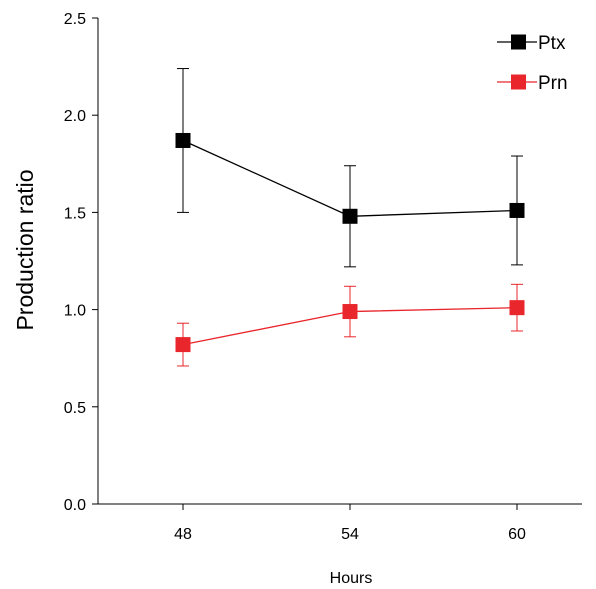  I want to click on y-axis-ticks: 0.0 0.5 1.0 1.5 2.0 2.5, so click(81, 262).